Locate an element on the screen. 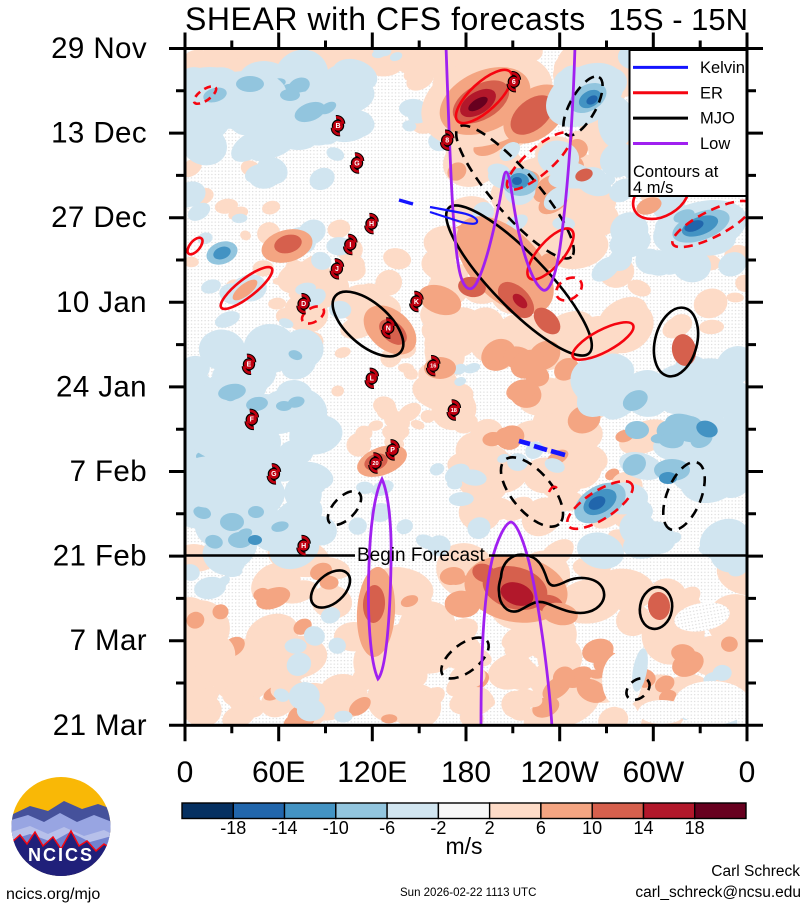 The width and height of the screenshot is (809, 907). svg-text: 27 Dec is located at coordinates (99, 217).